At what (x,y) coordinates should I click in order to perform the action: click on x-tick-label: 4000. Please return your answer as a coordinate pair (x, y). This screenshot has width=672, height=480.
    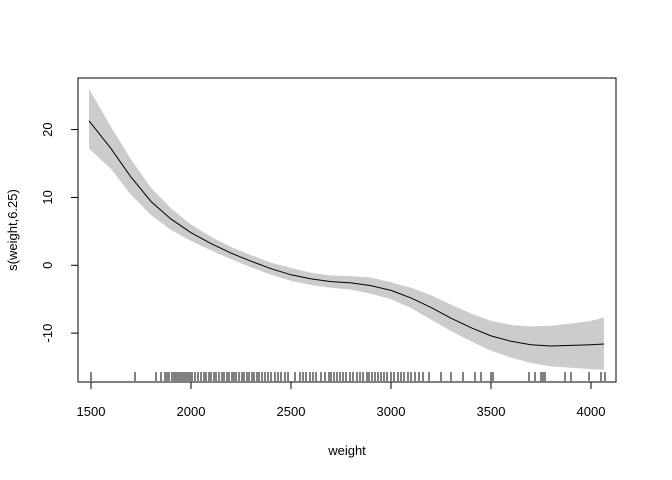
    Looking at the image, I should click on (591, 411).